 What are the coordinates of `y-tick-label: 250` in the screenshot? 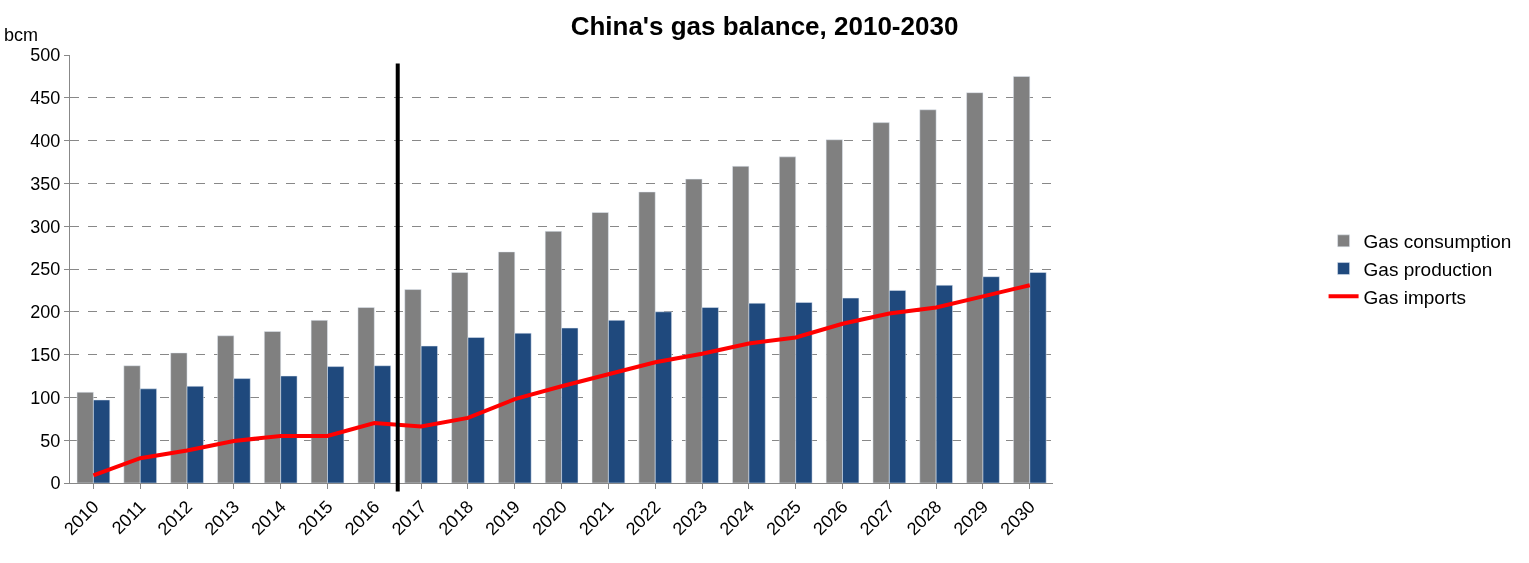 It's located at (45, 269).